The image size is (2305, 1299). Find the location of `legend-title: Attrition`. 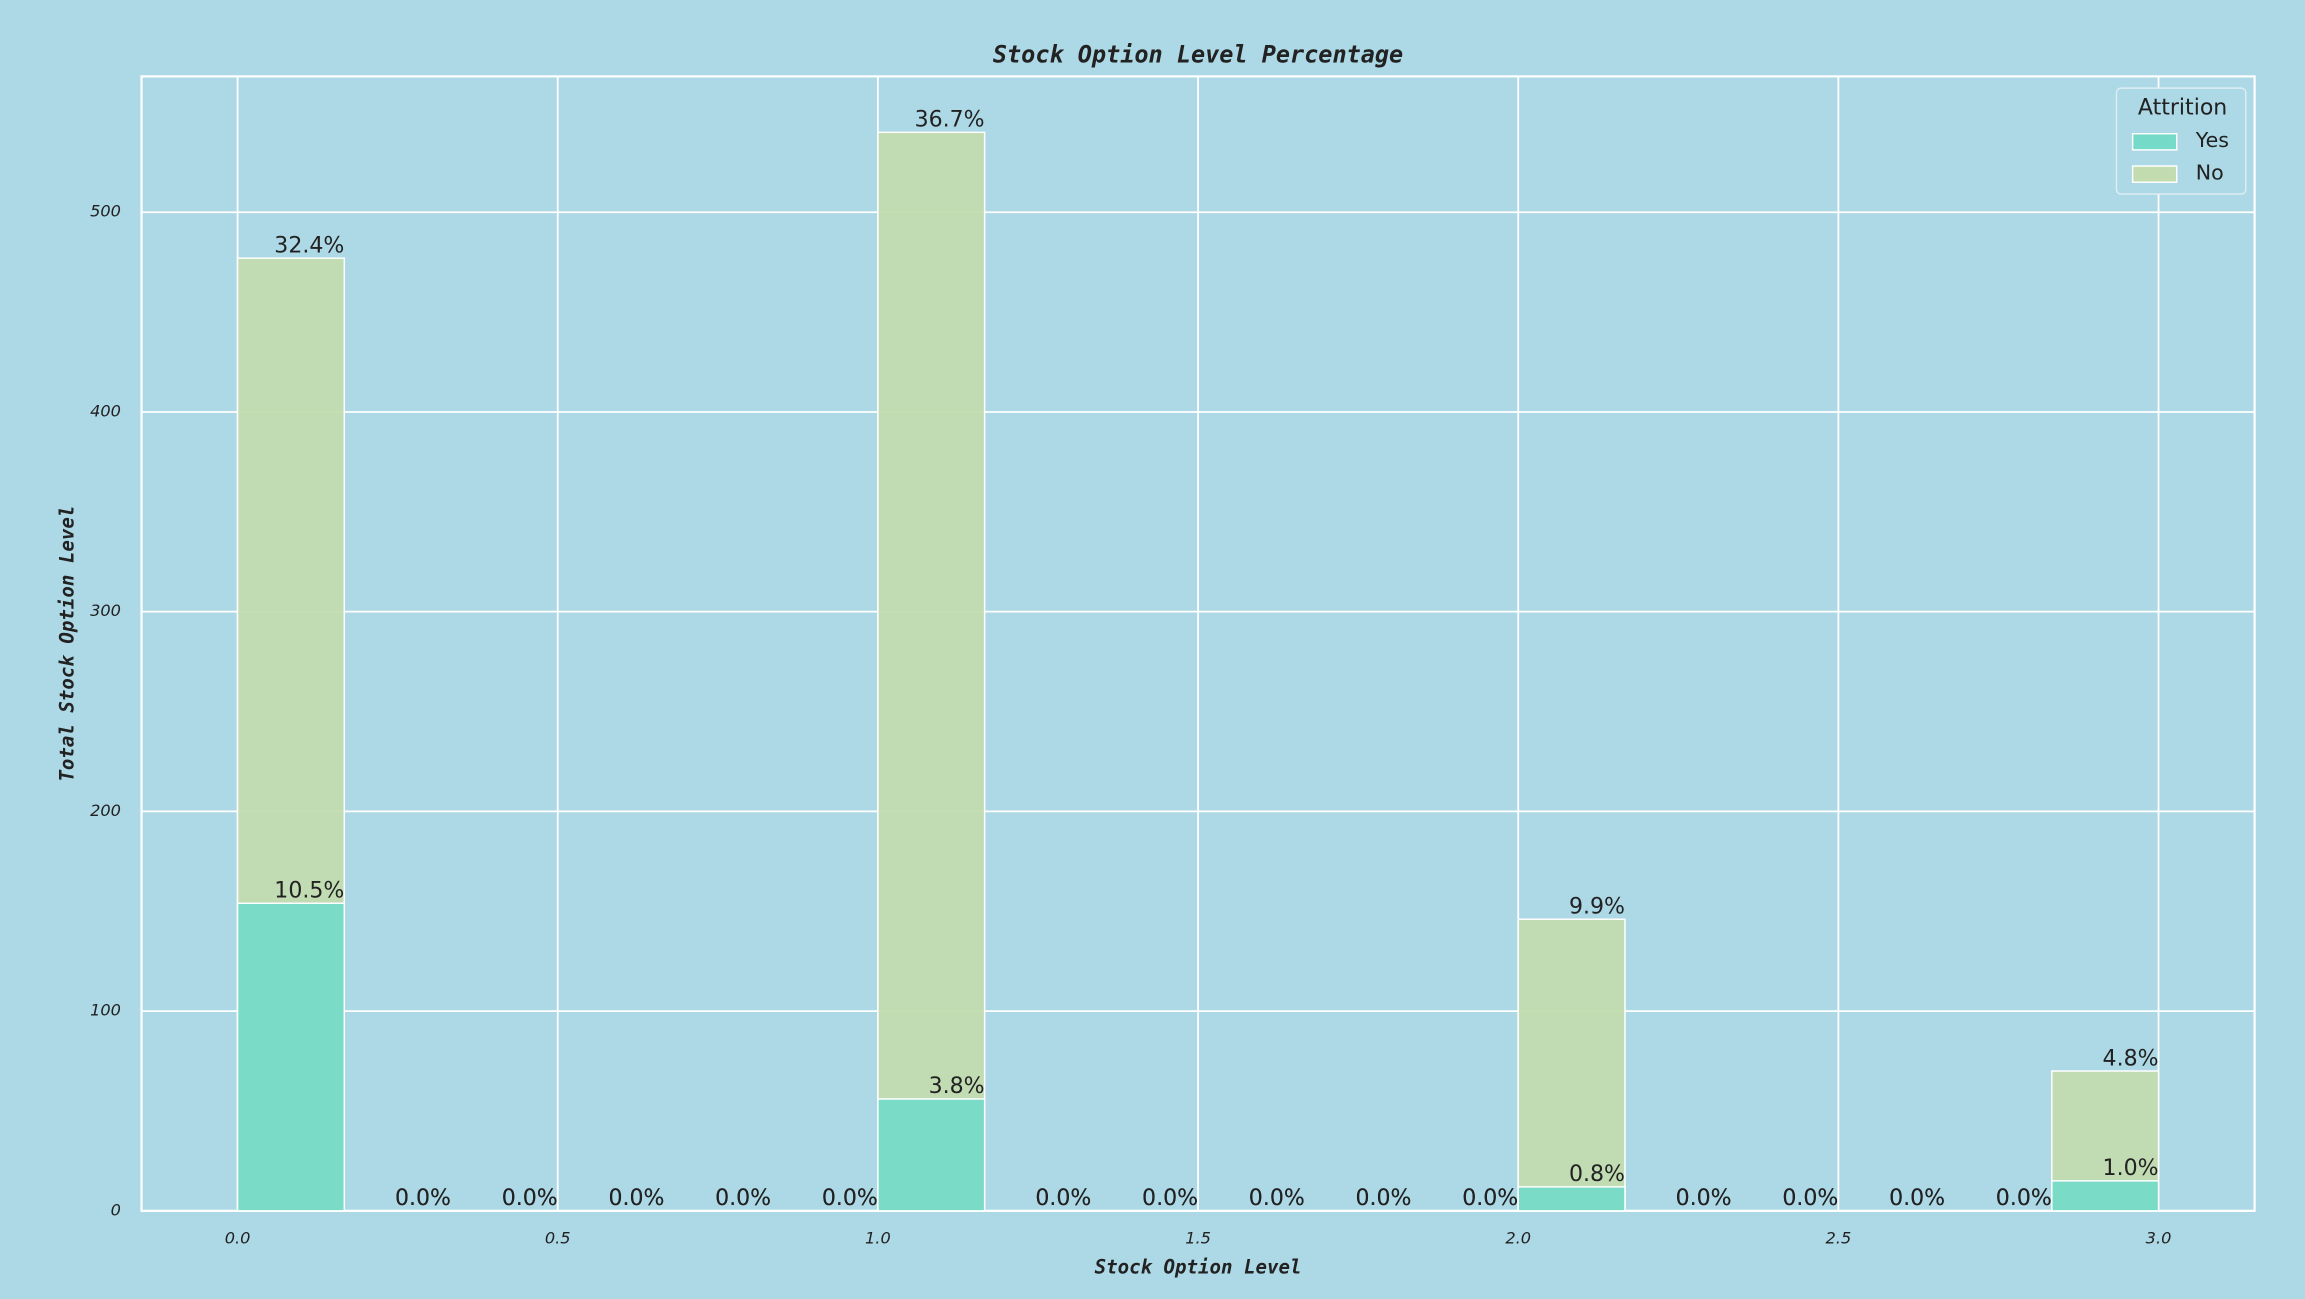

legend-title: Attrition is located at coordinates (2182, 108).